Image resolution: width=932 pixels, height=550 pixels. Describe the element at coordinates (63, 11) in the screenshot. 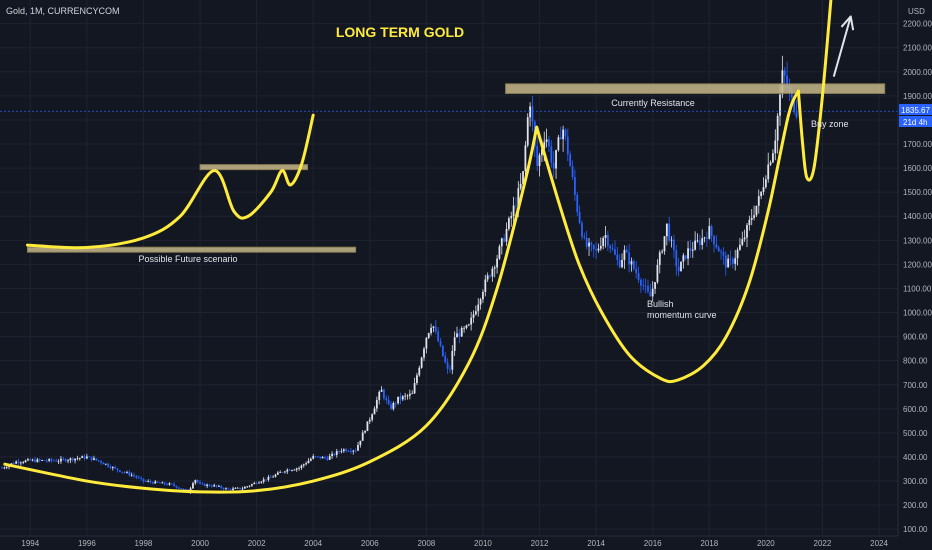

I see `symbol-label: Gold, 1M, CURRENCYCOM` at that location.